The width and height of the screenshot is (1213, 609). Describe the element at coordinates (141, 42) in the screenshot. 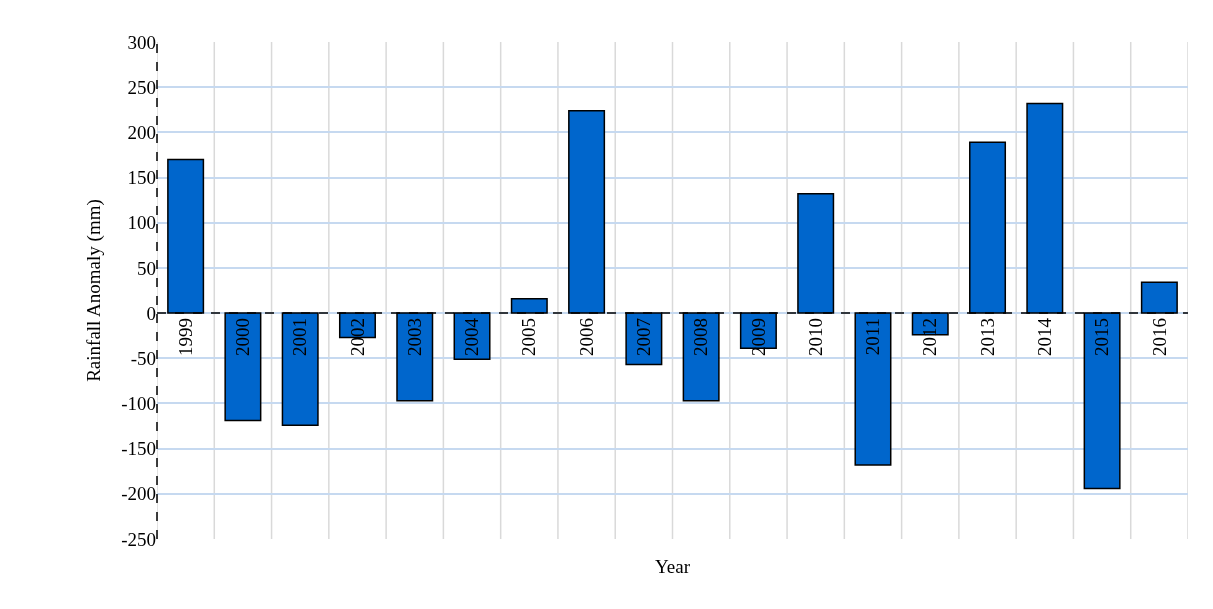

I see `y-tick-label: 300` at that location.